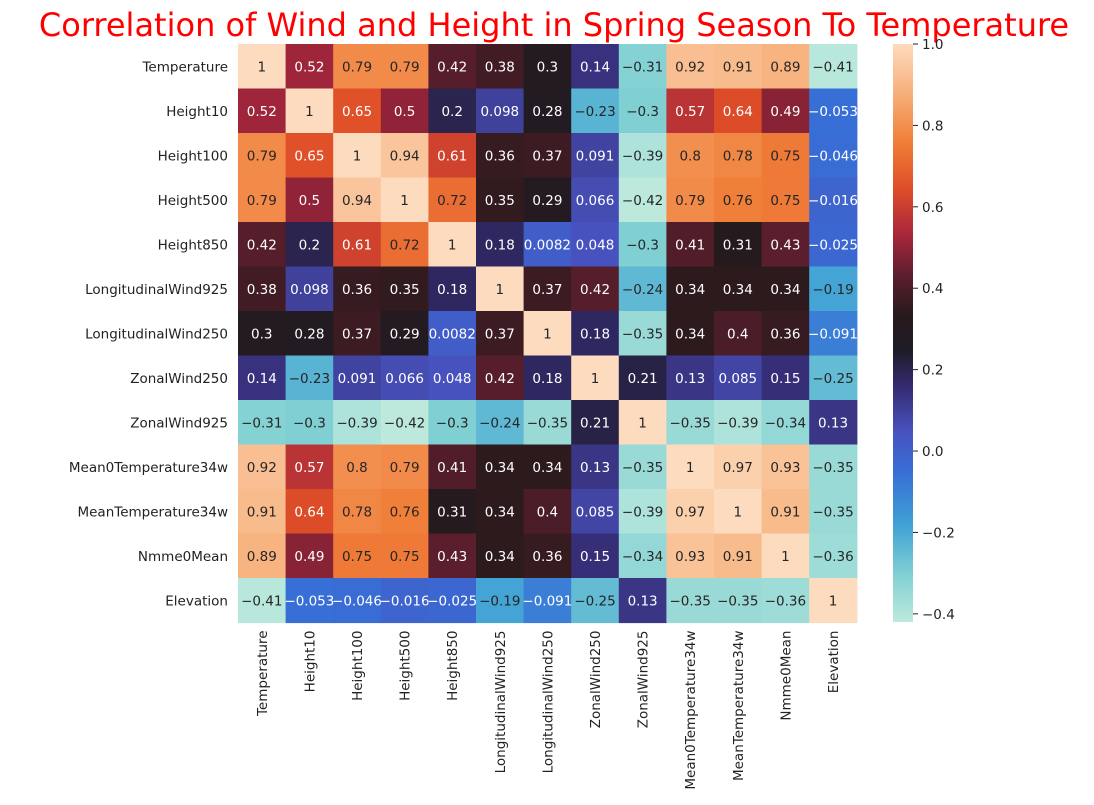 The width and height of the screenshot is (1094, 805). I want to click on cell-value-label: −0.23, so click(594, 112).